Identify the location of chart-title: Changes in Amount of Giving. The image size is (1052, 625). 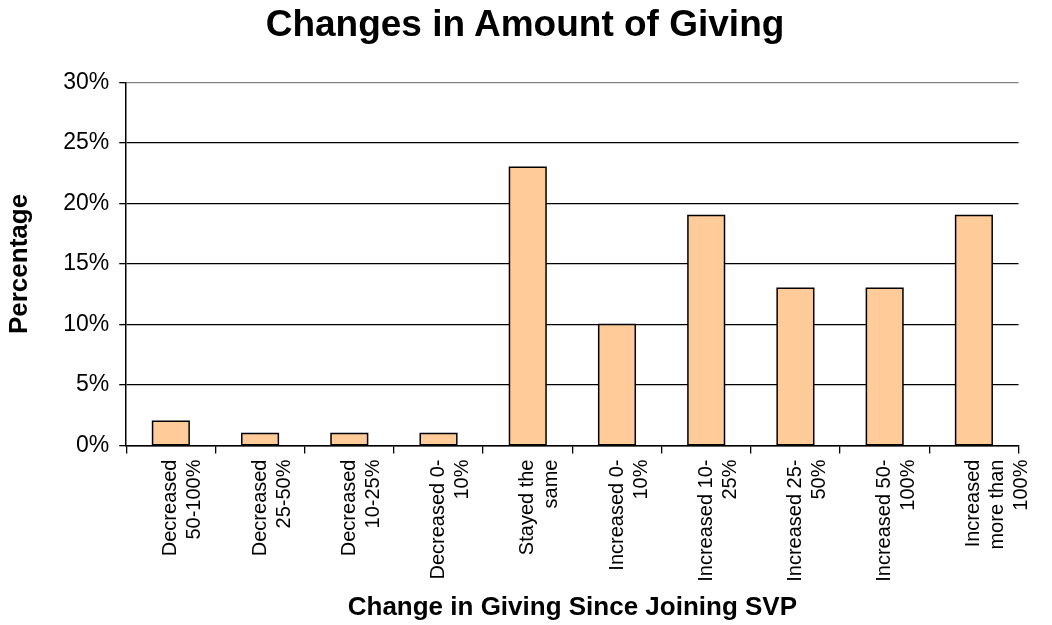
(525, 24).